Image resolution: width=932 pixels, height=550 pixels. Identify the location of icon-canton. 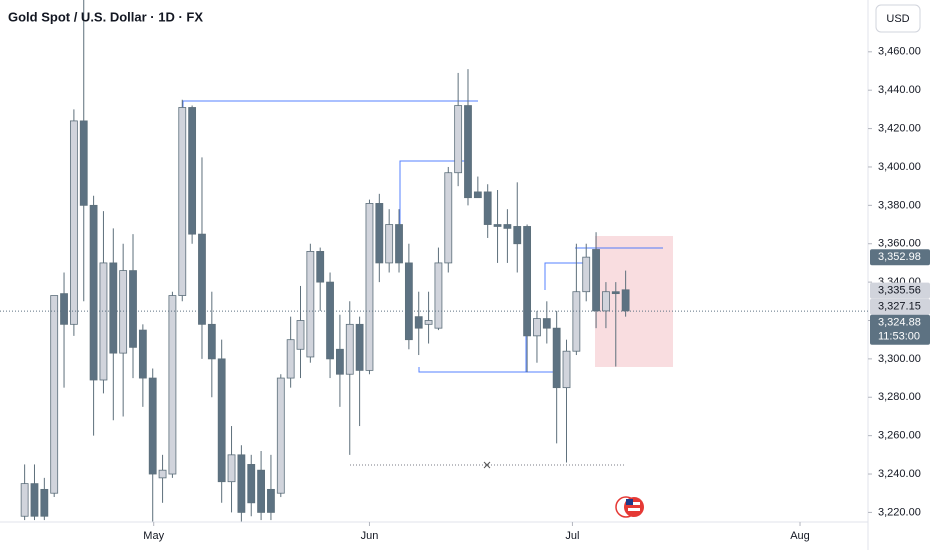
(629, 502).